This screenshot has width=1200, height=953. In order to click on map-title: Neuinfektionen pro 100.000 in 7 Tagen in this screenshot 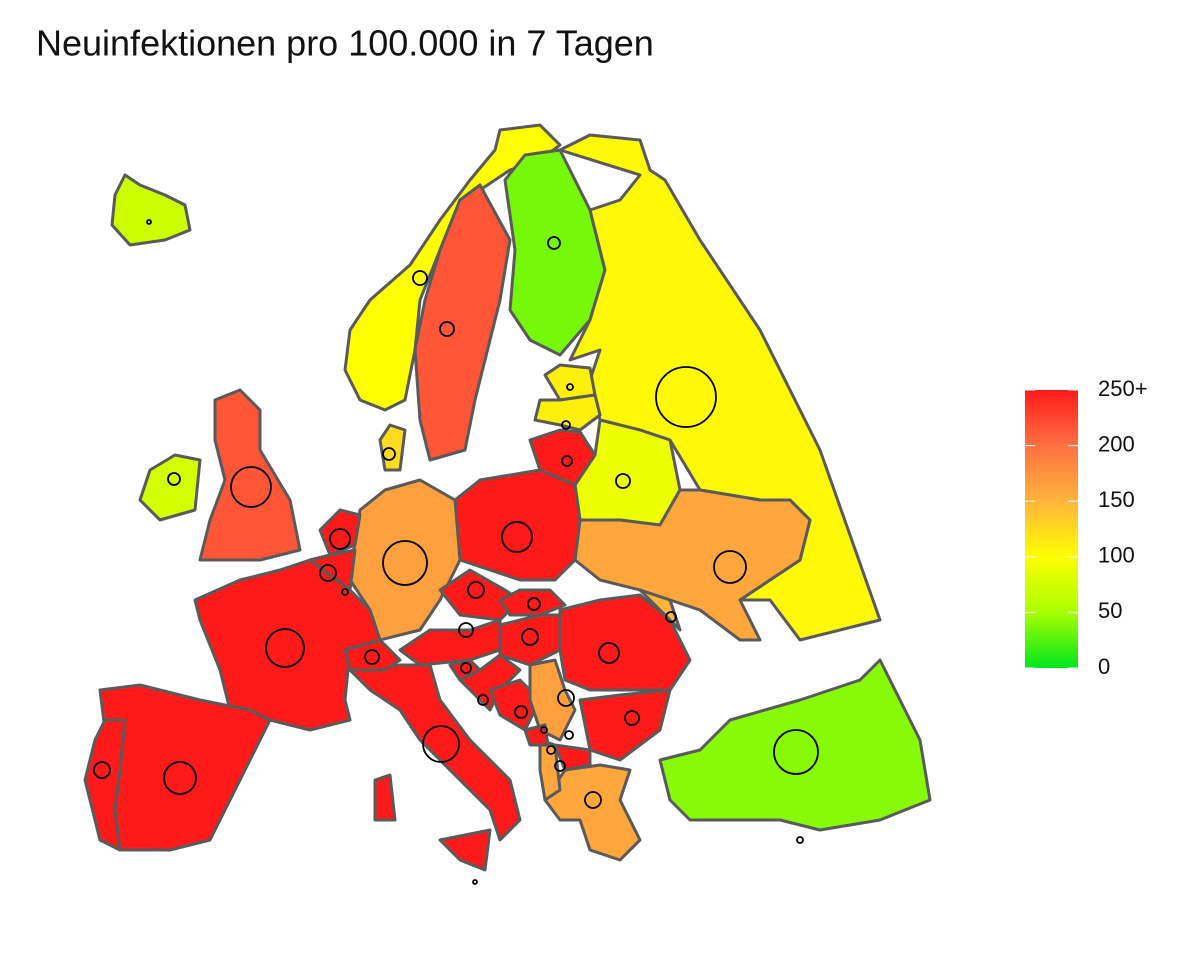, I will do `click(345, 43)`.